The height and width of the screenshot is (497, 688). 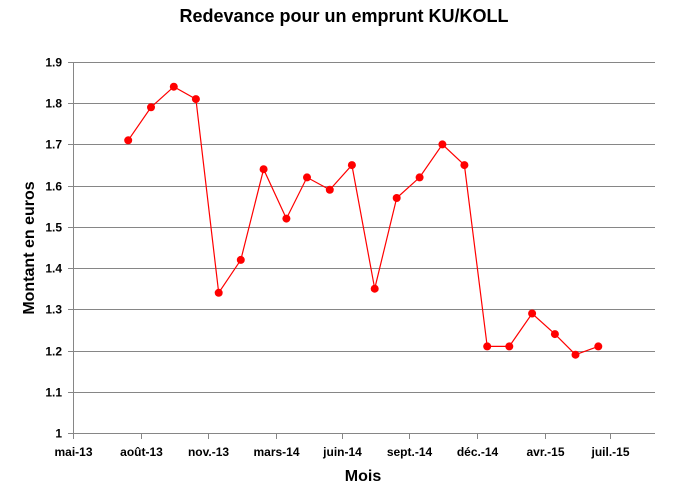 I want to click on y-tick-label: 1.9, so click(x=53, y=63).